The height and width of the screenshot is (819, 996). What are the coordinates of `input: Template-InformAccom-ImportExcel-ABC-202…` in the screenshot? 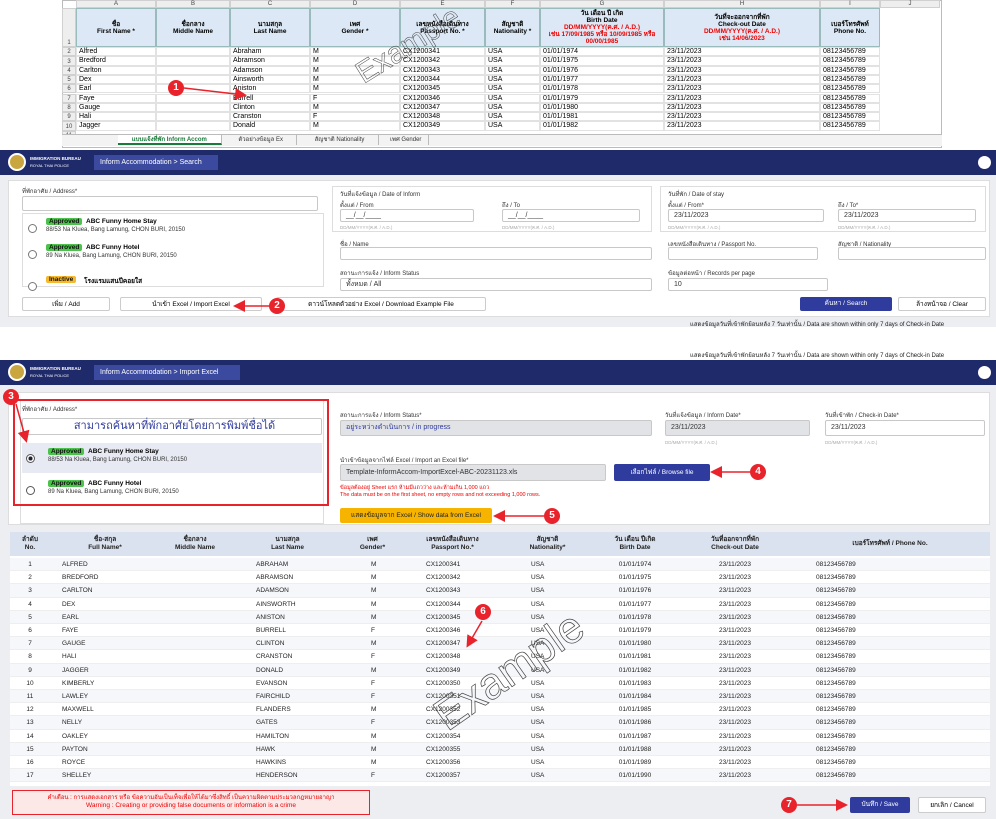 It's located at (473, 472).